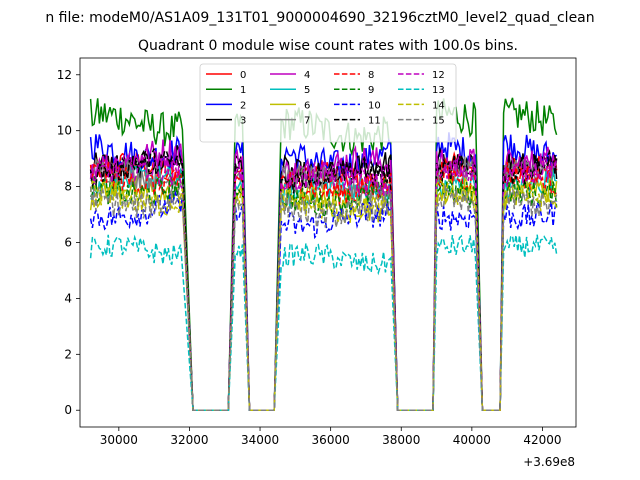 The image size is (640, 480). What do you see at coordinates (374, 121) in the screenshot?
I see `legend-label-11: 11` at bounding box center [374, 121].